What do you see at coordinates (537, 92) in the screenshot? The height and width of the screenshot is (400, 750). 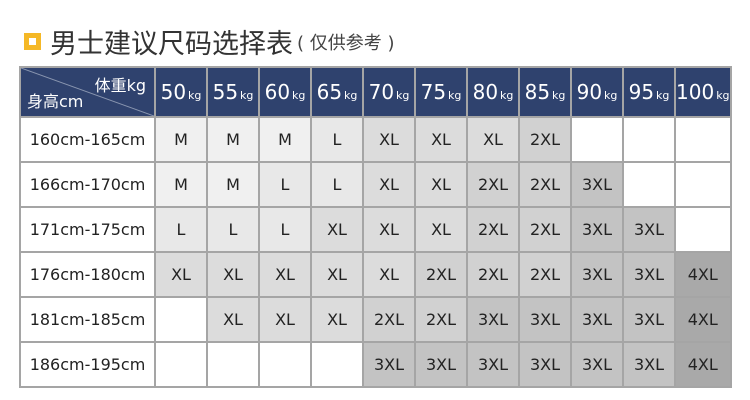 I see `weight-value: 85` at bounding box center [537, 92].